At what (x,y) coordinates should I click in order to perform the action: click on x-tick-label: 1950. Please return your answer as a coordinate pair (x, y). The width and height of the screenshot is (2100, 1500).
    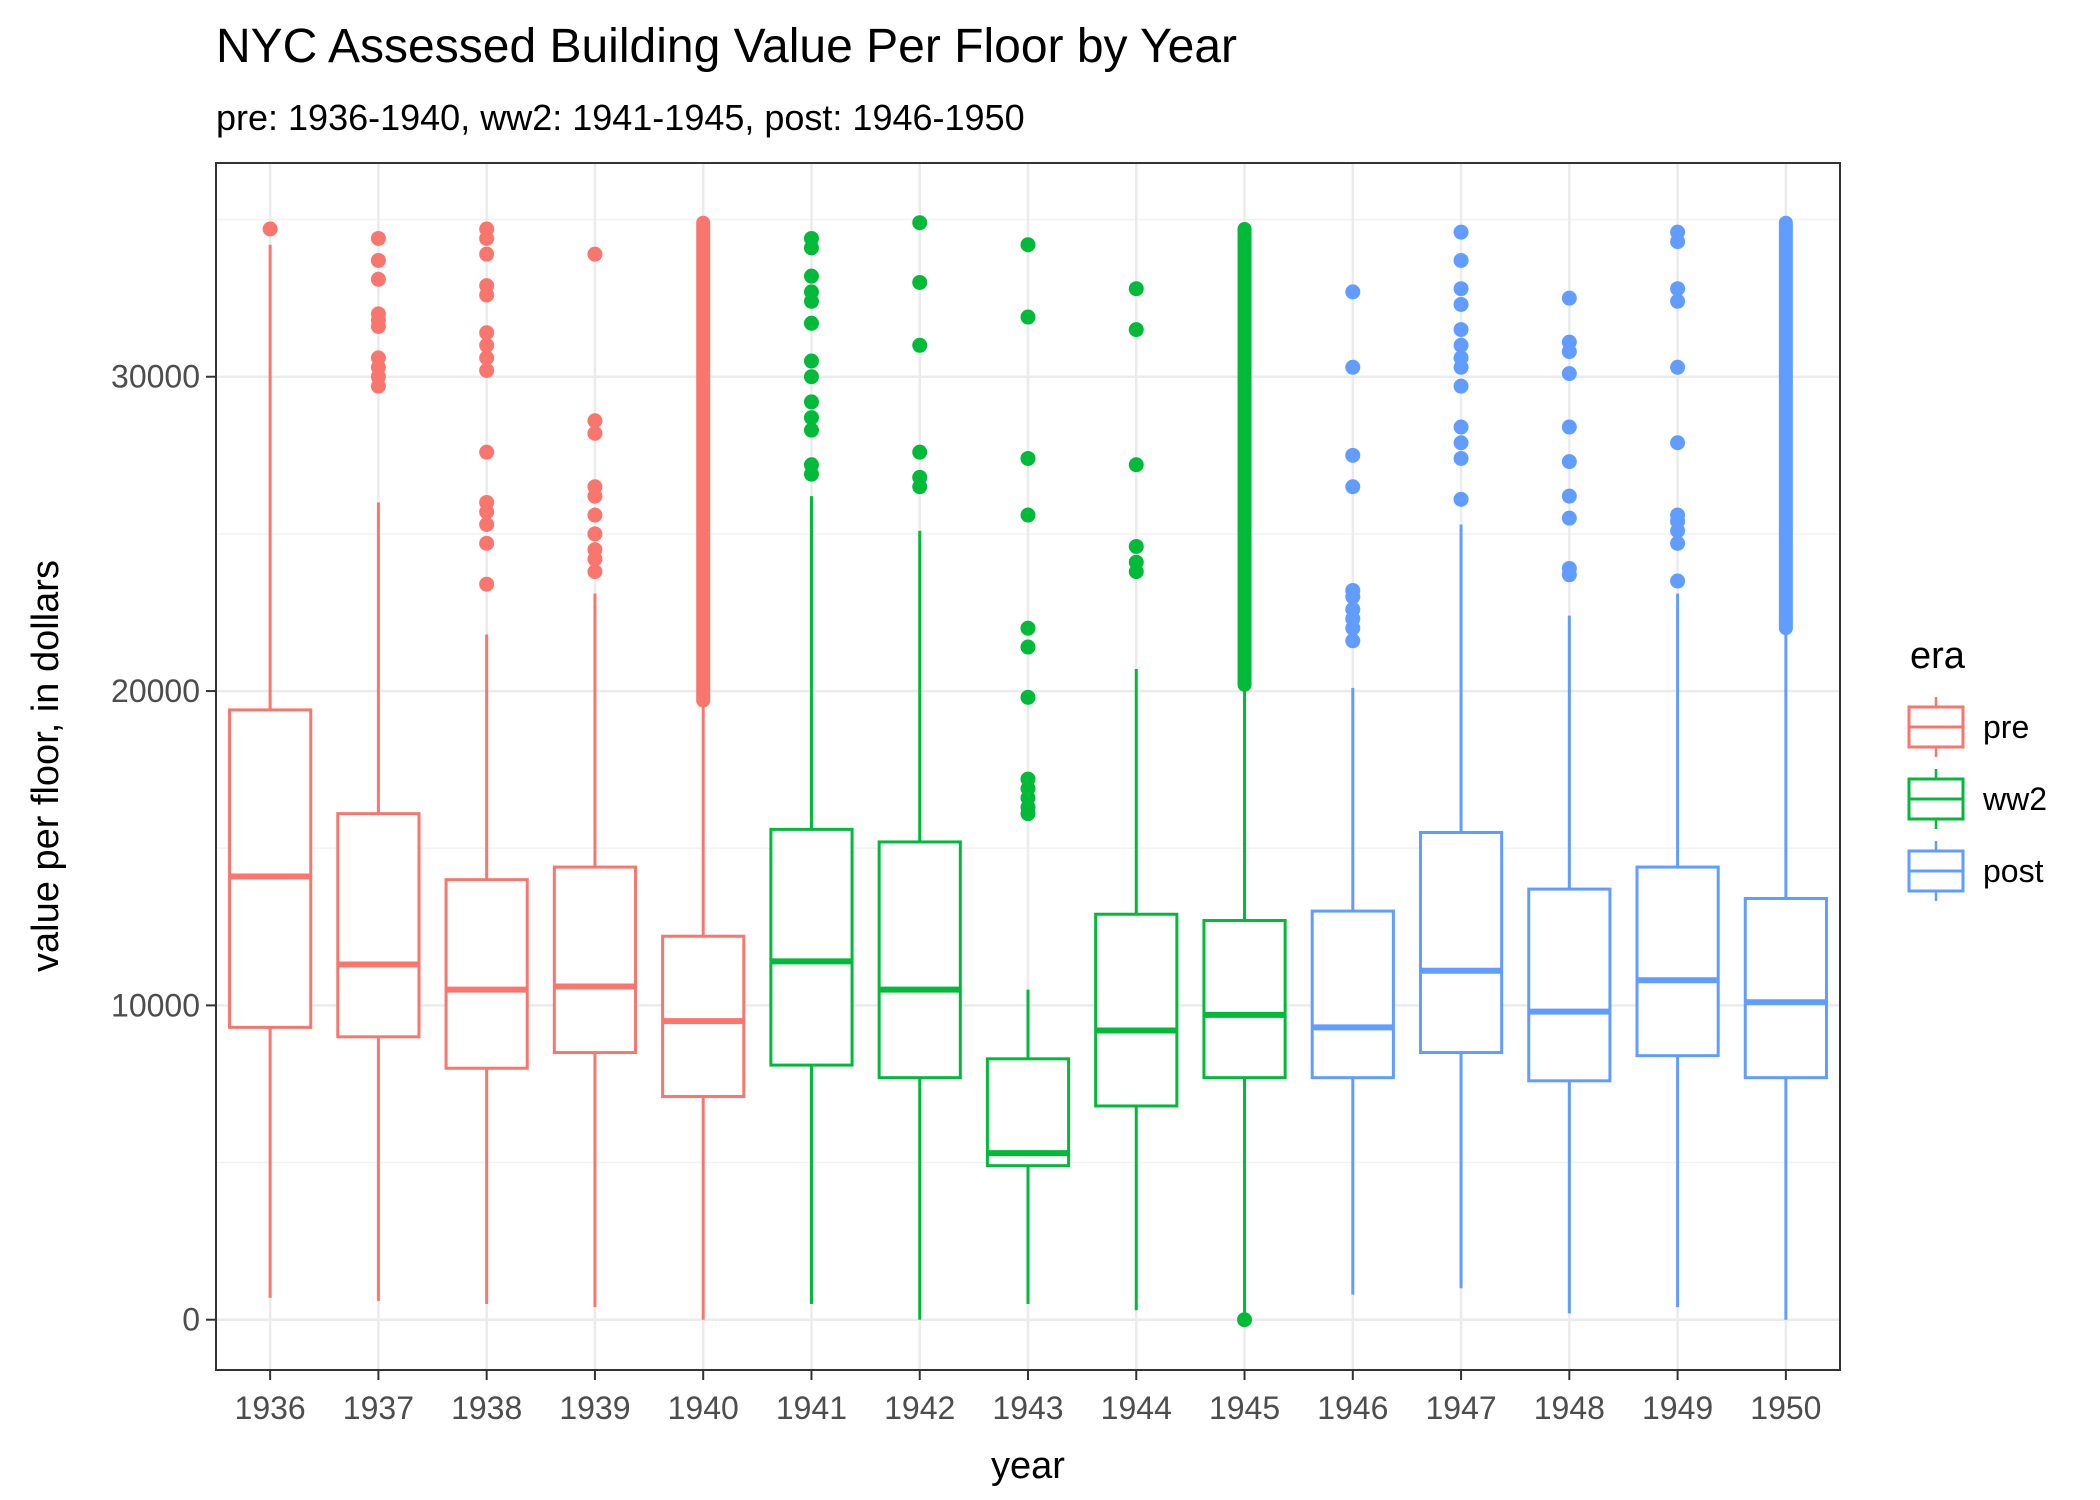
    Looking at the image, I should click on (1785, 1408).